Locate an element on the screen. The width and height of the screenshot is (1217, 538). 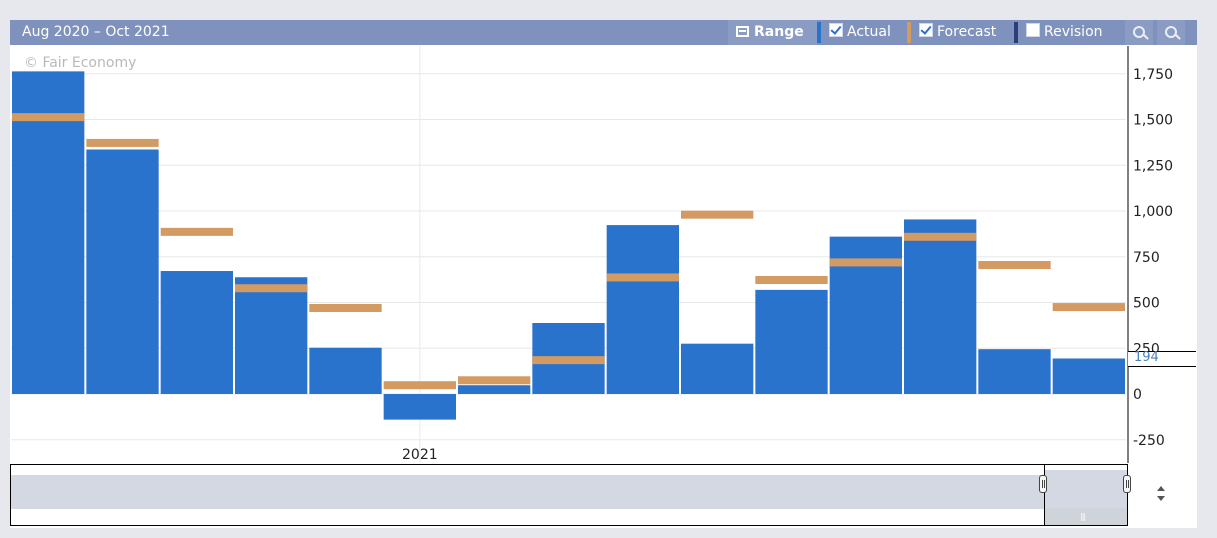
zoom-in-button is located at coordinates (1139, 32).